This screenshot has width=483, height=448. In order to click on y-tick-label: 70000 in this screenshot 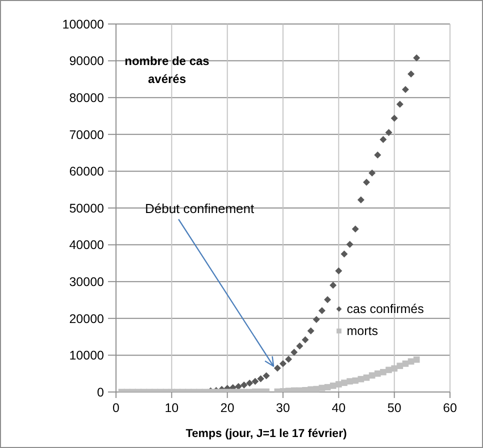, I will do `click(86, 135)`.